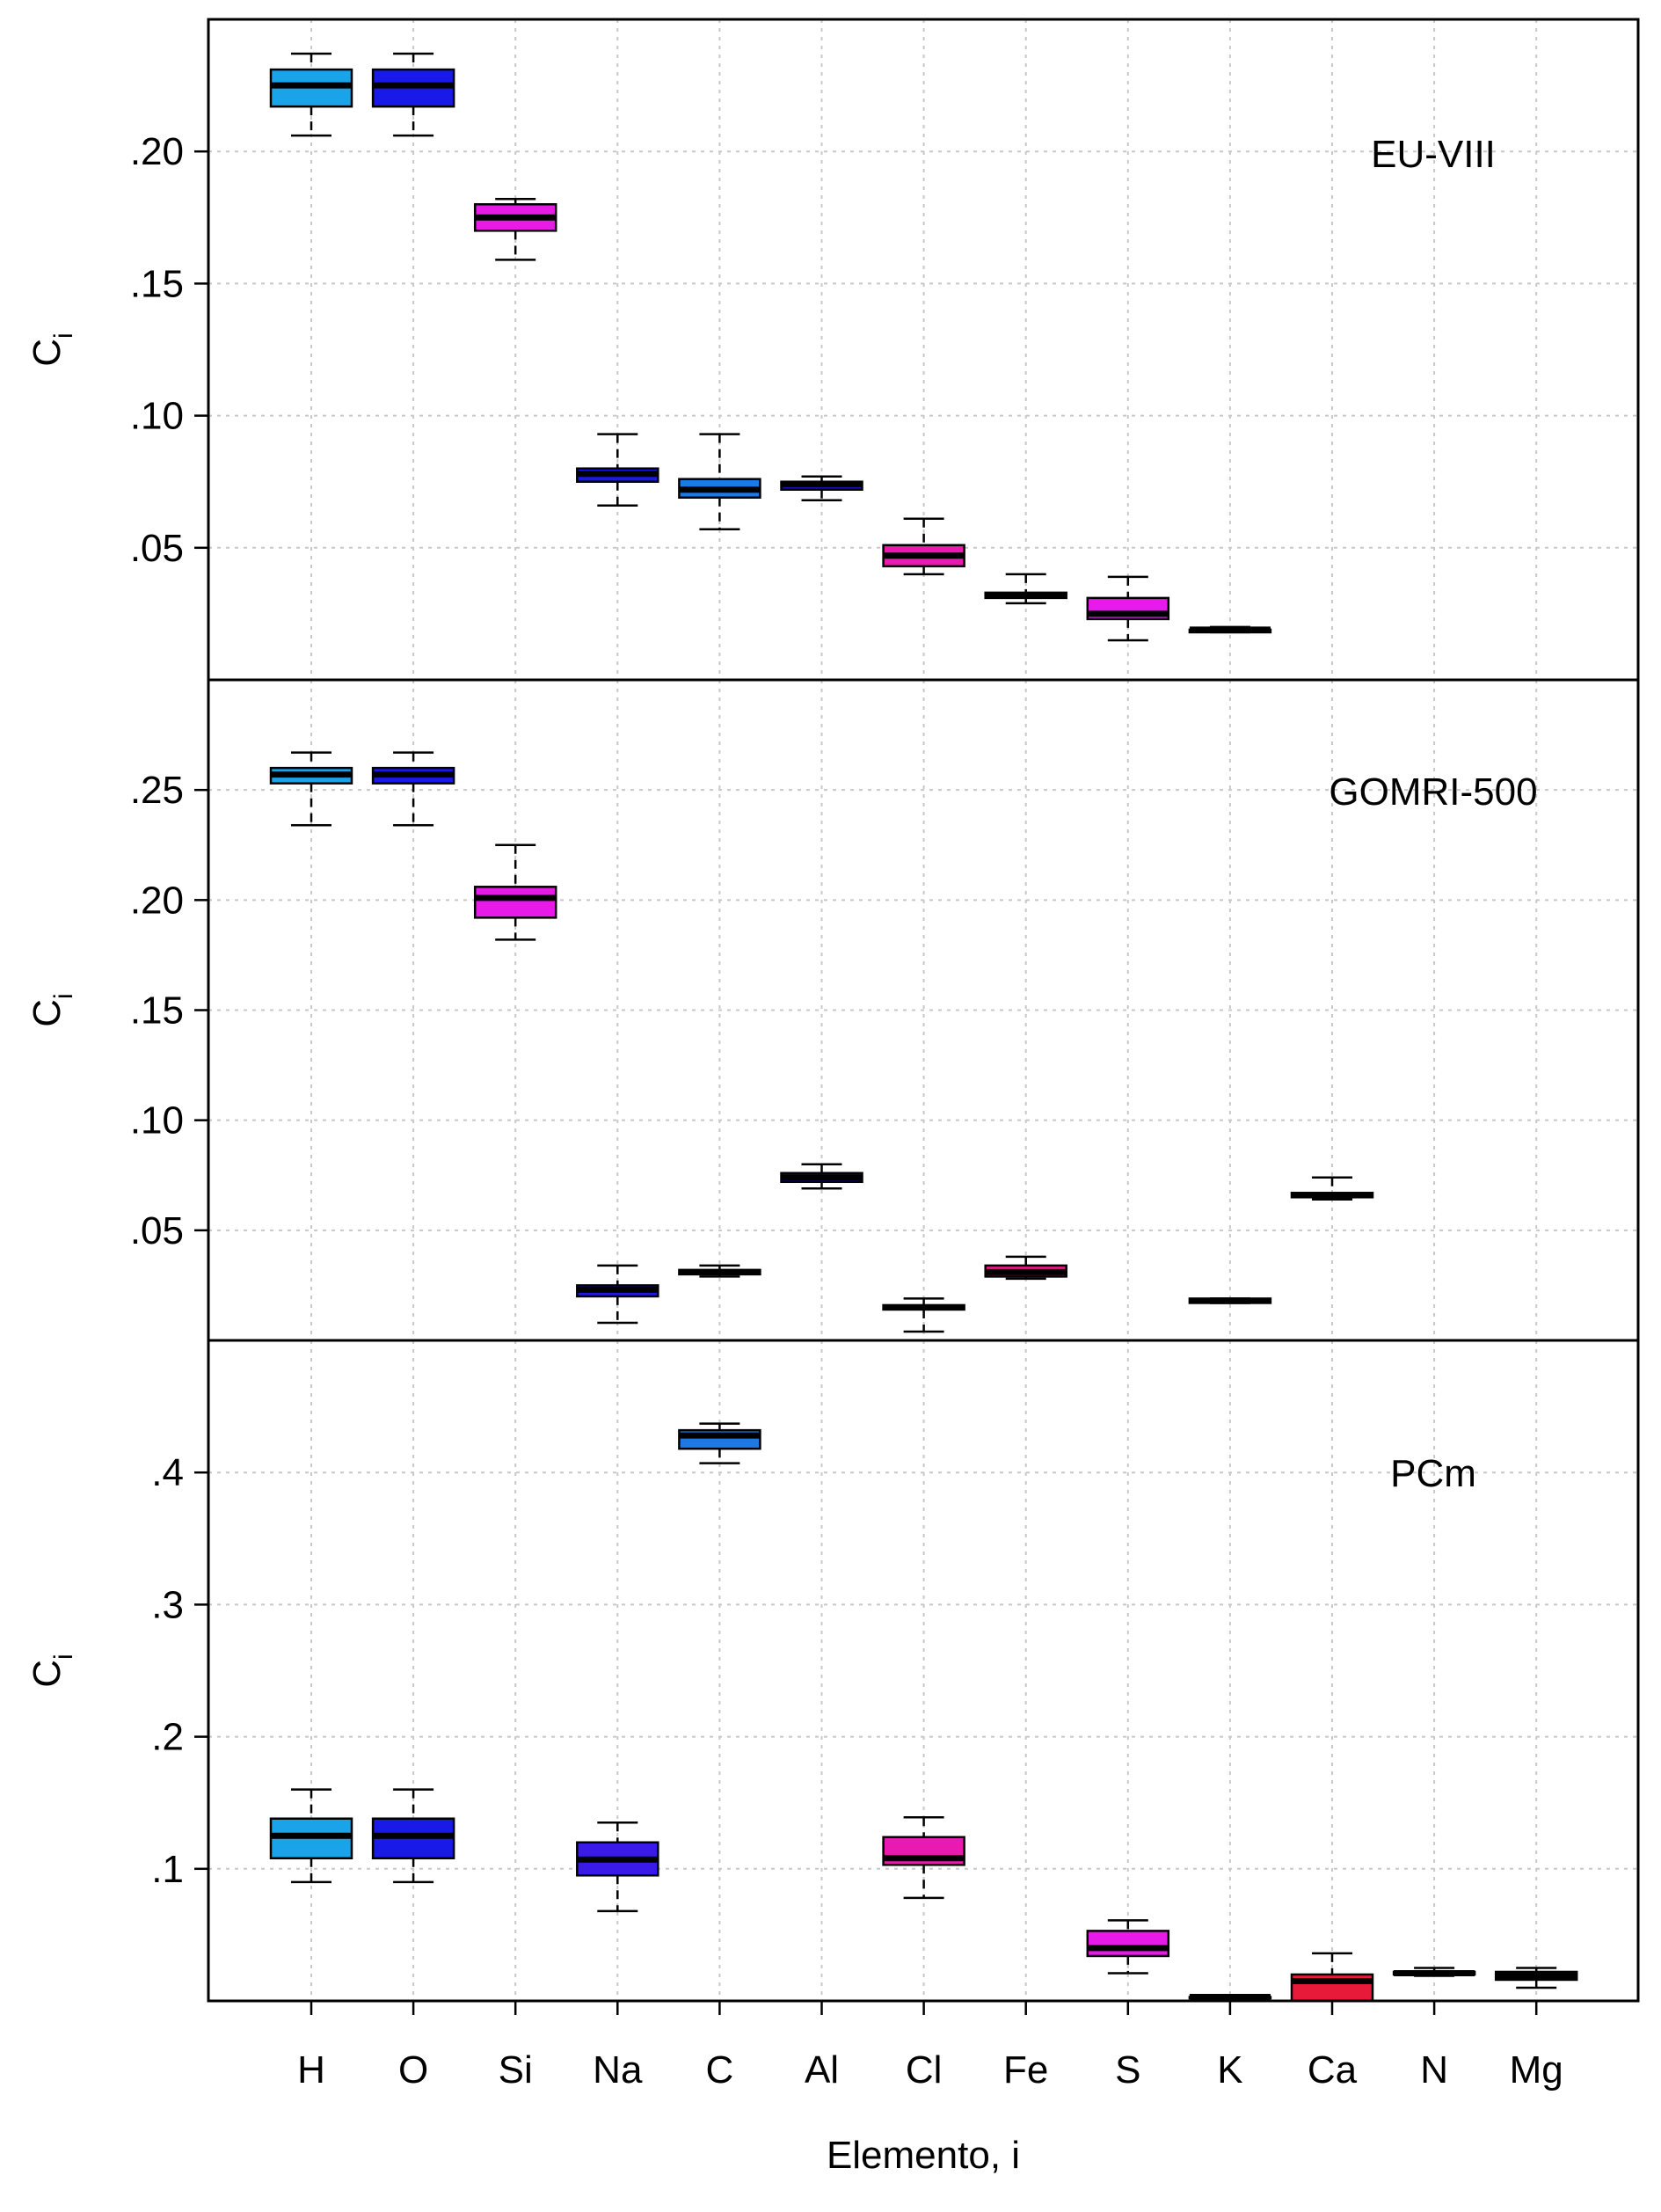 The width and height of the screenshot is (1661, 2212). Describe the element at coordinates (167, 1737) in the screenshot. I see `y-tick-label: .2` at that location.